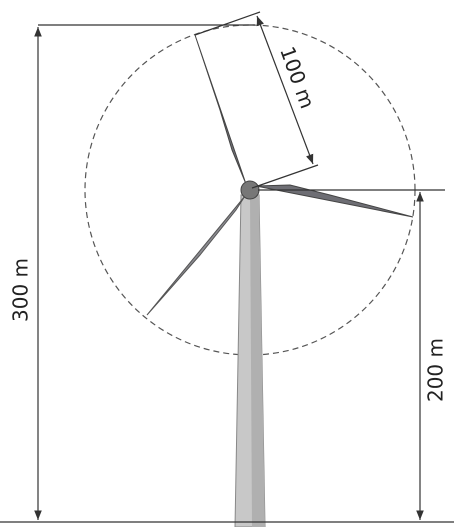 This screenshot has width=454, height=527. I want to click on hub, so click(250, 190).